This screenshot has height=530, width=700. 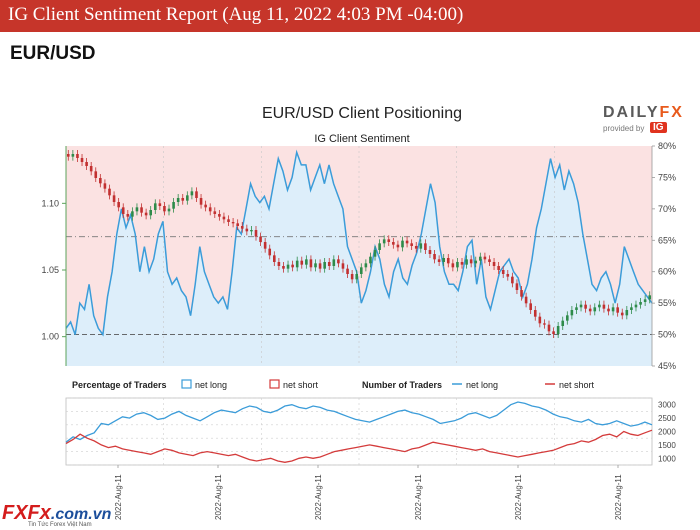 What do you see at coordinates (671, 112) in the screenshot?
I see `brand-name-part2: FX` at bounding box center [671, 112].